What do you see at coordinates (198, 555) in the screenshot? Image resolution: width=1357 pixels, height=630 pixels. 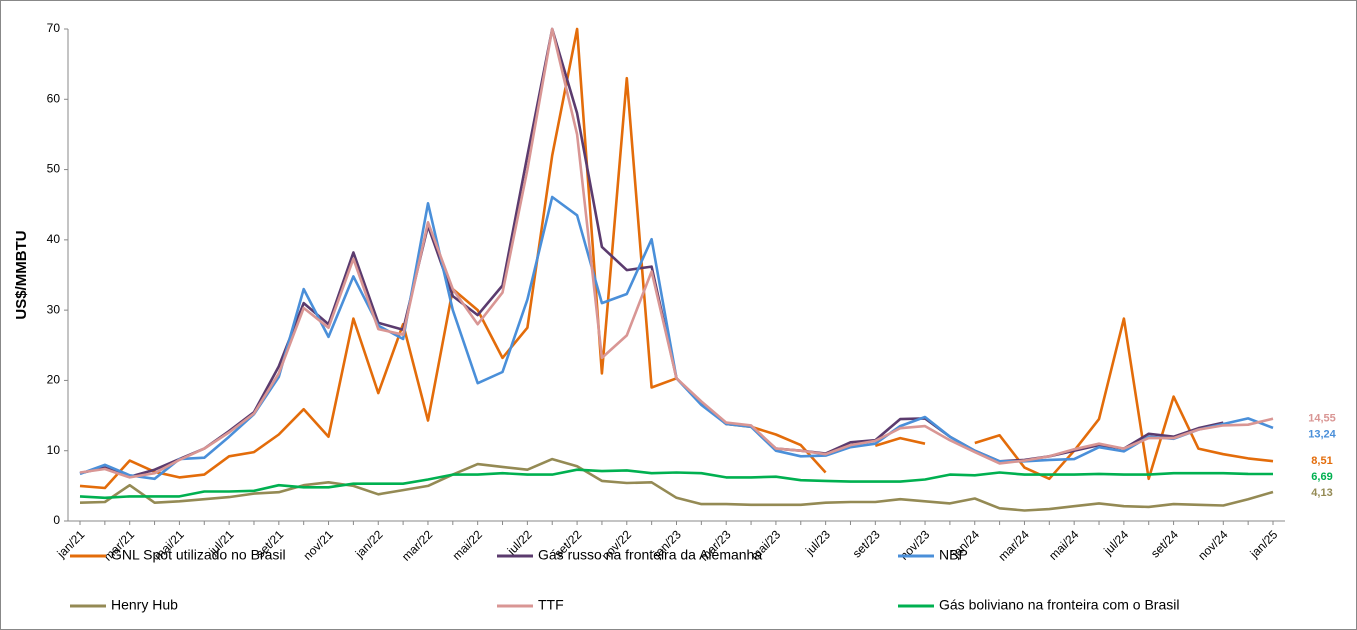 I see `legend-label: GNL Spot utilizado no Brasil` at bounding box center [198, 555].